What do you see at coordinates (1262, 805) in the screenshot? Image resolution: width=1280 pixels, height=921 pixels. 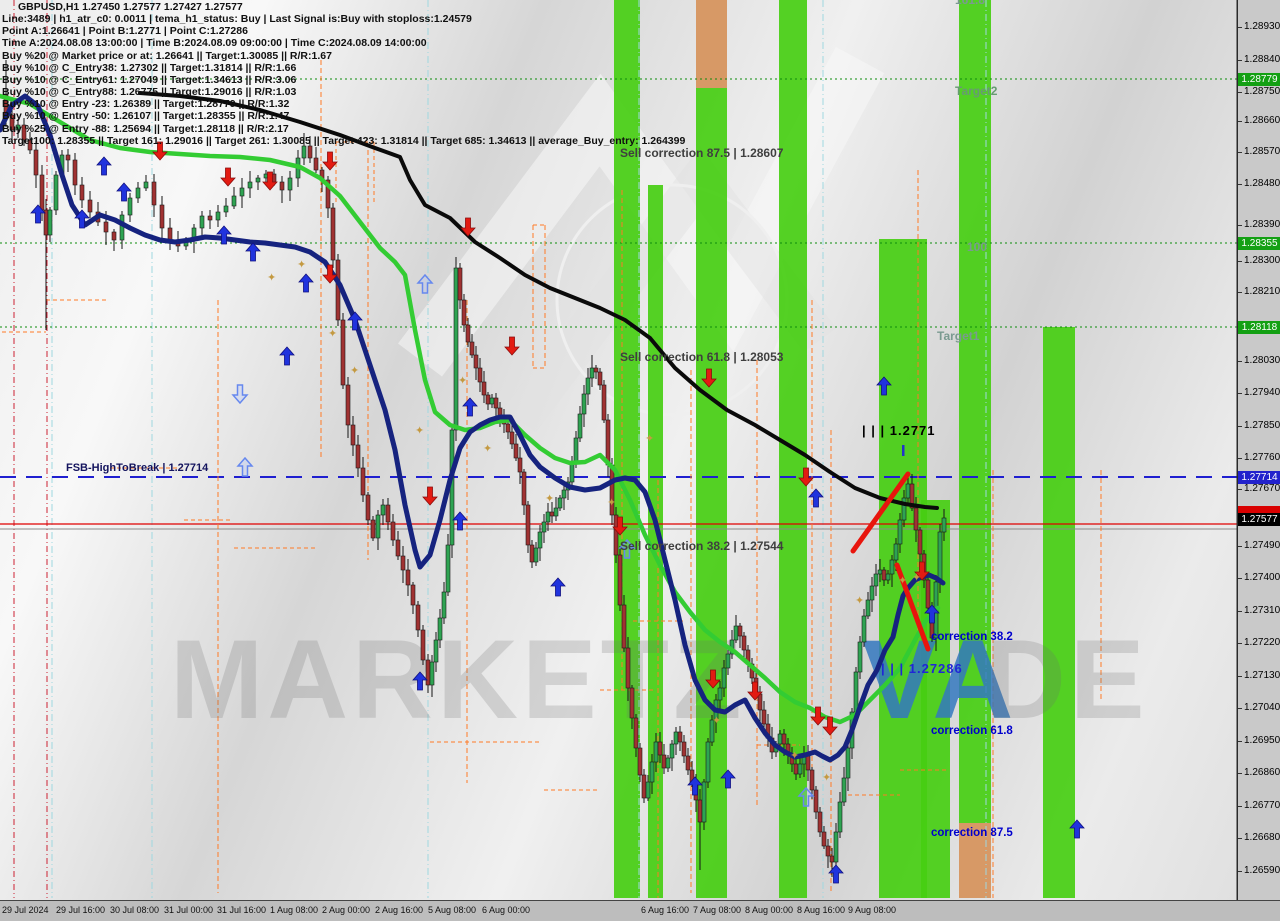 I see `price-axis-label: 1.26770` at bounding box center [1262, 805].